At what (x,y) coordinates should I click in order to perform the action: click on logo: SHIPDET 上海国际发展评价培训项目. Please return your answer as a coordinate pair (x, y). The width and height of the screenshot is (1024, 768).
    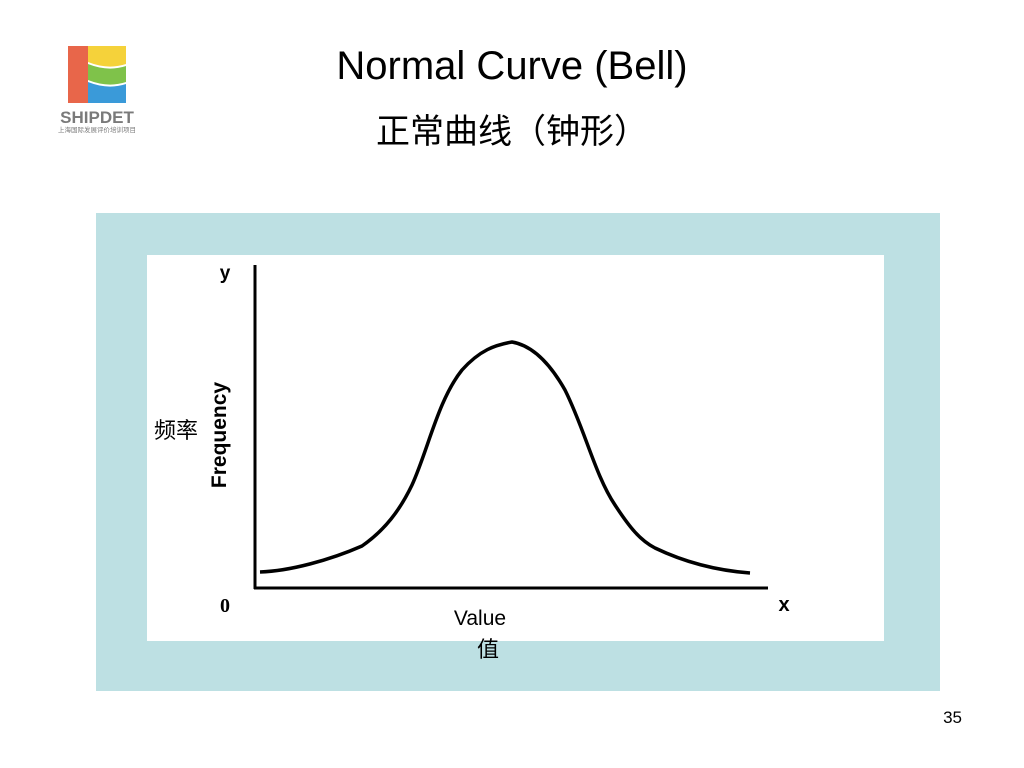
    Looking at the image, I should click on (97, 90).